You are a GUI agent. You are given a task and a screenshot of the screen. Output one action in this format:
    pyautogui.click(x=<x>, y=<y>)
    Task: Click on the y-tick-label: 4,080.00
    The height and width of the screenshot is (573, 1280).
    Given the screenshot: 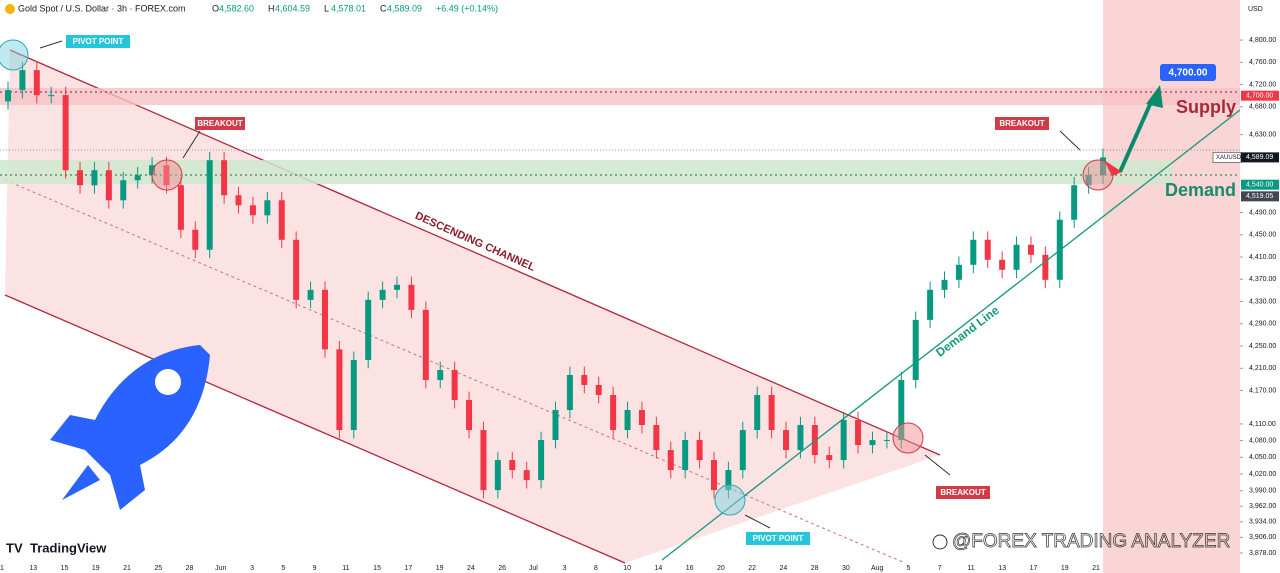 What is the action you would take?
    pyautogui.click(x=1262, y=440)
    